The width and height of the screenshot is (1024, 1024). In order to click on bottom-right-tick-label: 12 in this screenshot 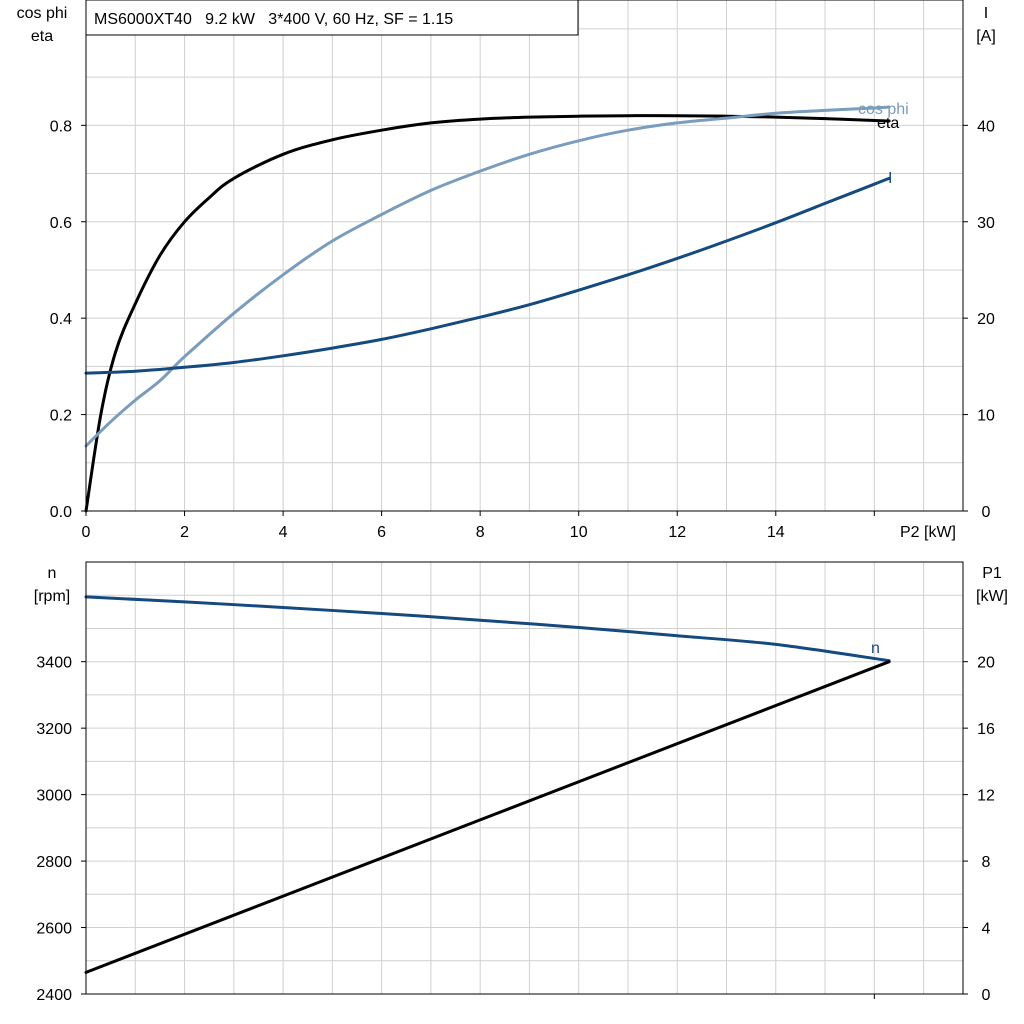, I will do `click(986, 796)`.